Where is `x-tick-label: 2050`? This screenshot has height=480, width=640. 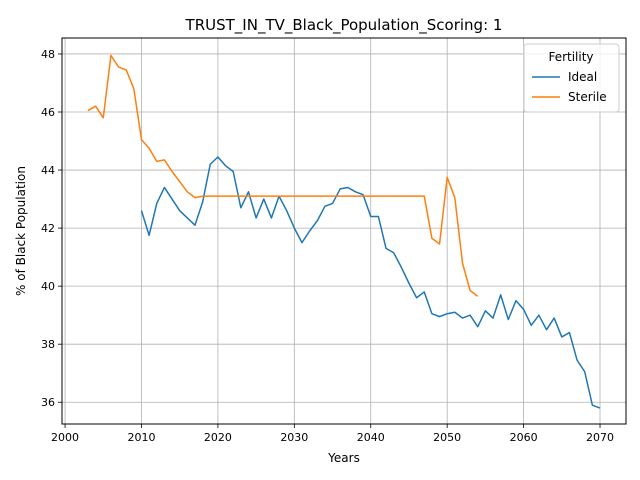 x-tick-label: 2050 is located at coordinates (447, 437).